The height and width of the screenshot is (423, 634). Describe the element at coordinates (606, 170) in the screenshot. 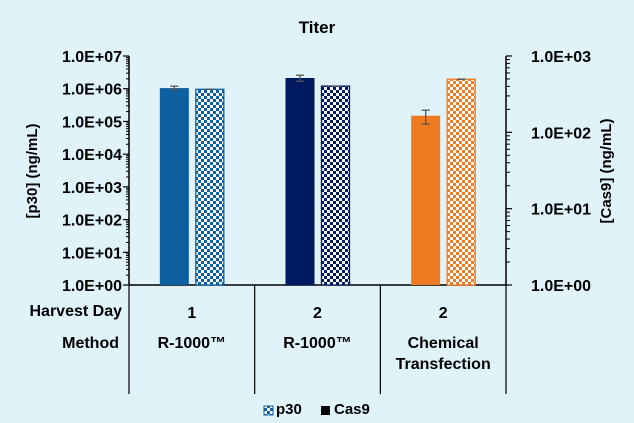

I see `y2-axis-label: [Cas9] (ng/mL)` at that location.